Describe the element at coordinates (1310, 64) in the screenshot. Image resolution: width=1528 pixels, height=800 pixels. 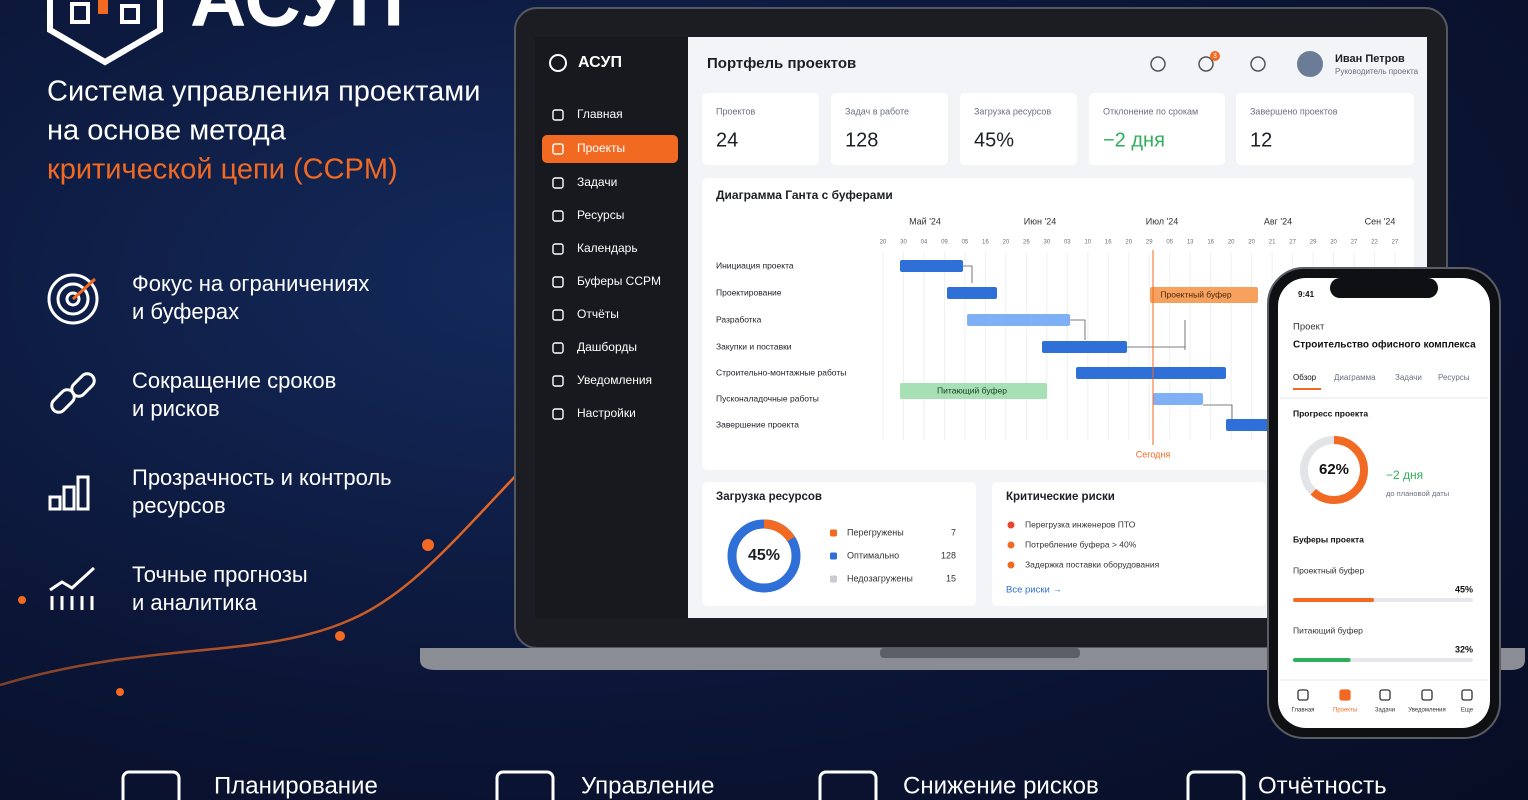
I see `avatar` at that location.